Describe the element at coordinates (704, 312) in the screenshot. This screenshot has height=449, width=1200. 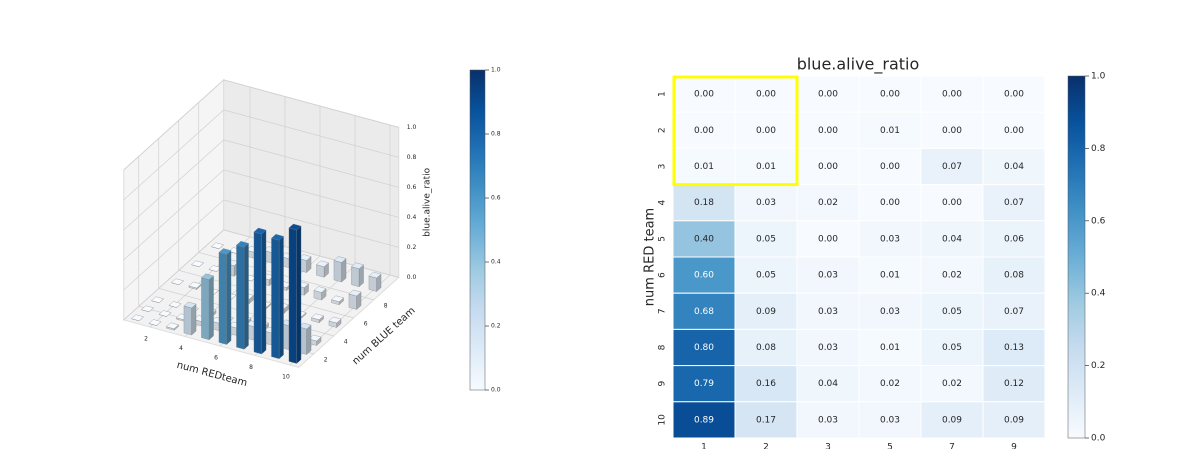
I see `cell-label: 0.68` at that location.